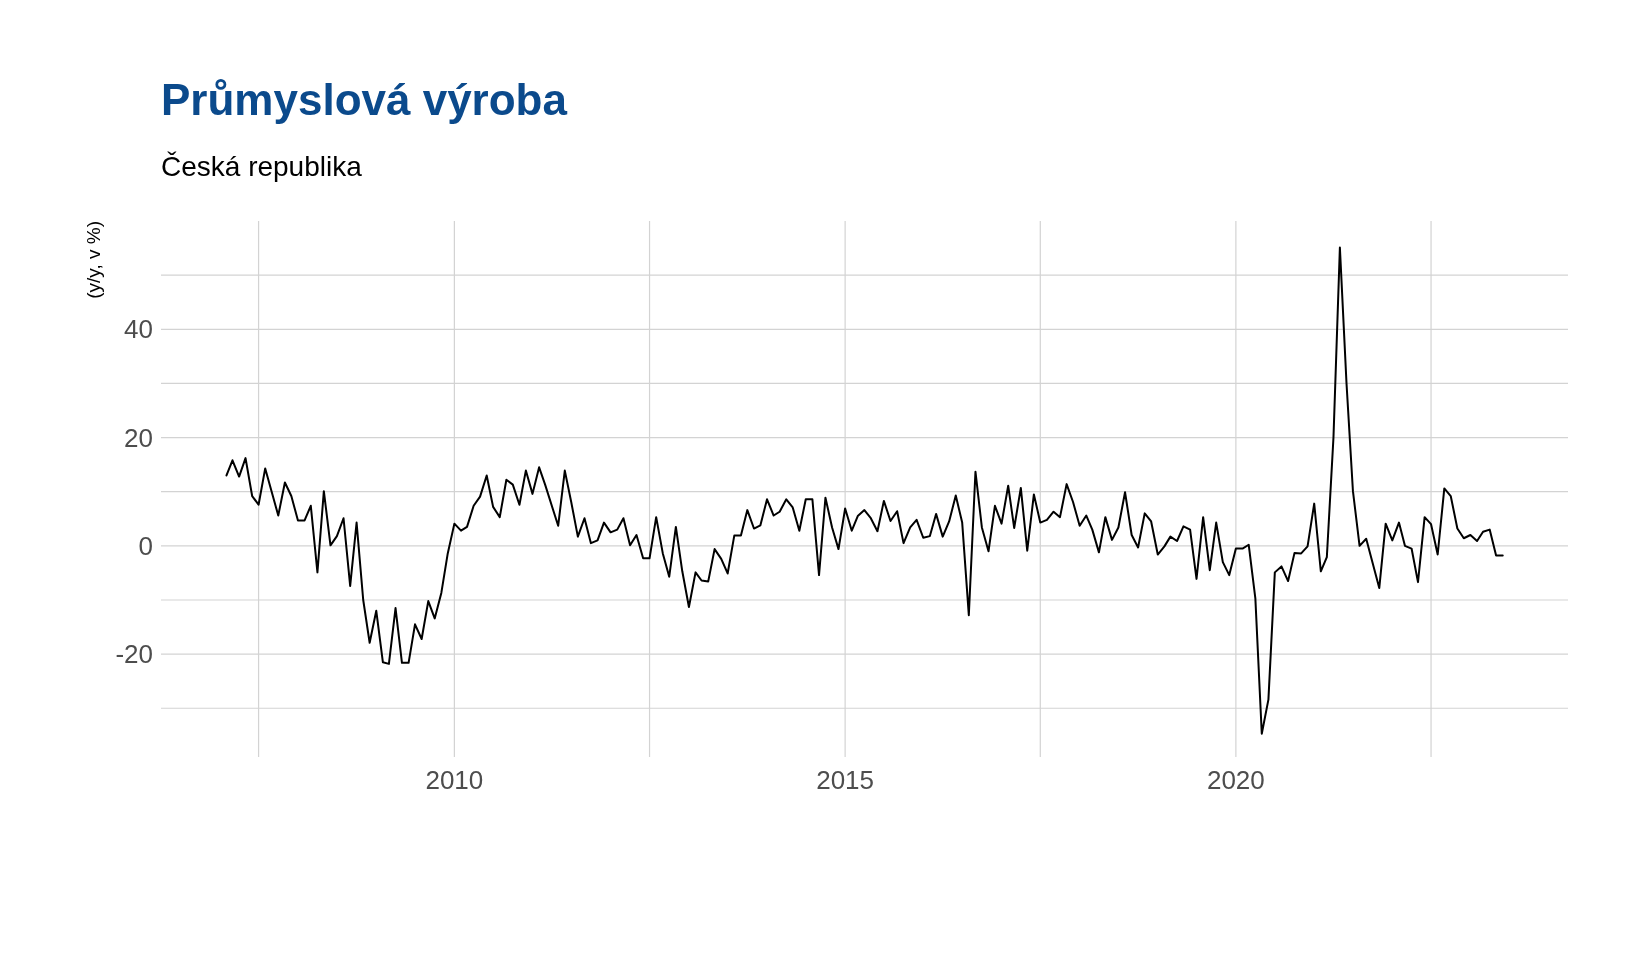 Image resolution: width=1648 pixels, height=956 pixels. I want to click on x-tick-label: 2020, so click(1235, 780).